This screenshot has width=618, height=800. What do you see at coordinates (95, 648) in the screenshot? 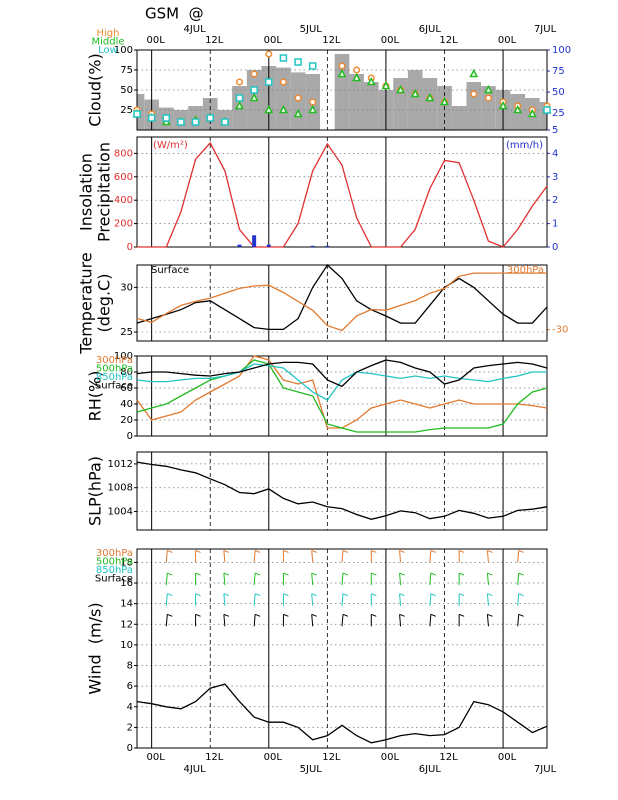
I see `y-axis-label: Wind (m/s)` at bounding box center [95, 648].